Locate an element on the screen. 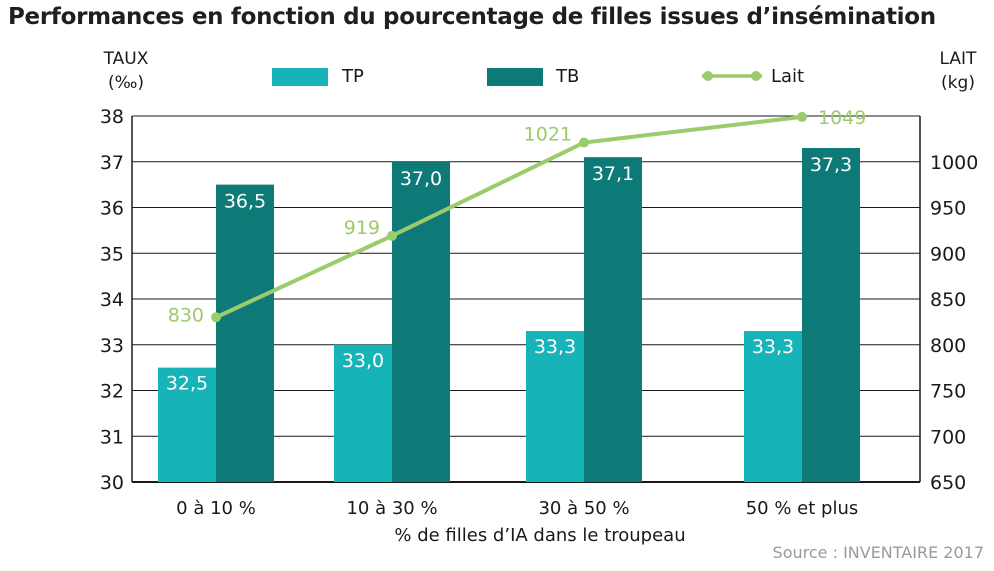  x-tick-label: 10 à 30 % is located at coordinates (391, 508).